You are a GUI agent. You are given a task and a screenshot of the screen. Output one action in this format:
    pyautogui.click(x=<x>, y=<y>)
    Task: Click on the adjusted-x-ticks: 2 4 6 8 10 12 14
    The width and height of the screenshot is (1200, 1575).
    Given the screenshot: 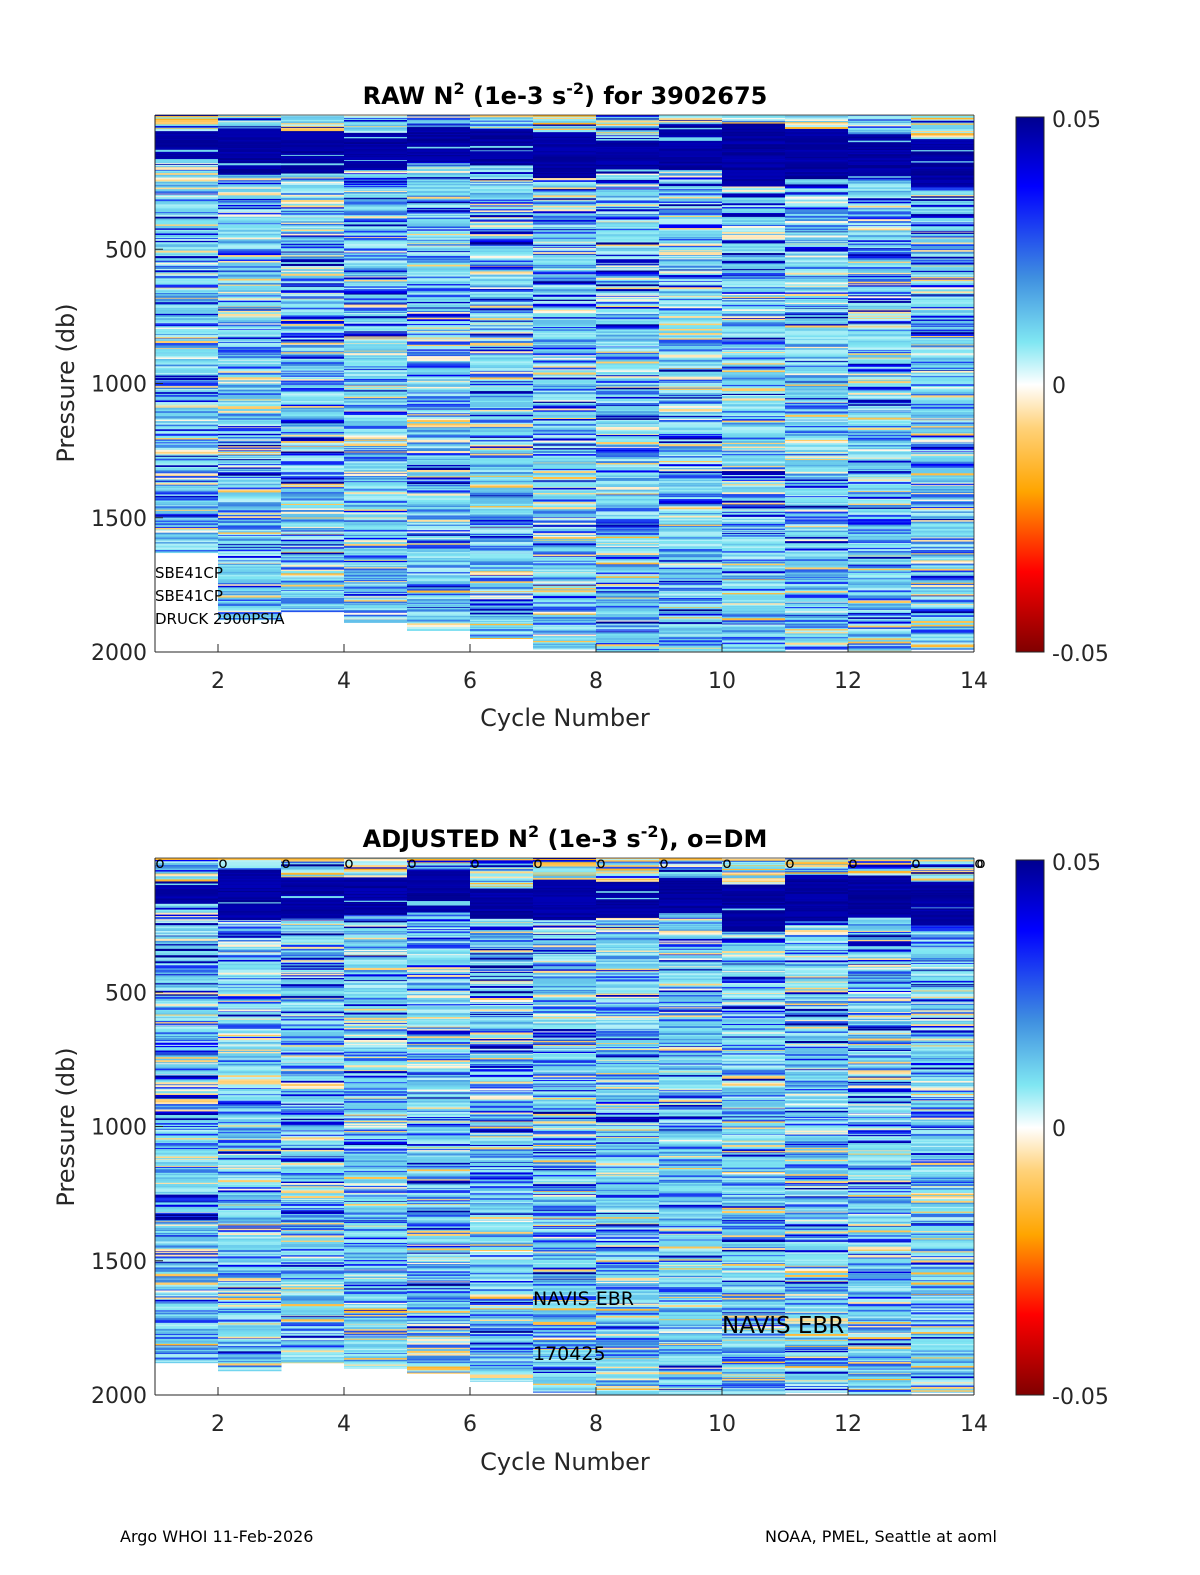 What is the action you would take?
    pyautogui.click(x=599, y=1412)
    